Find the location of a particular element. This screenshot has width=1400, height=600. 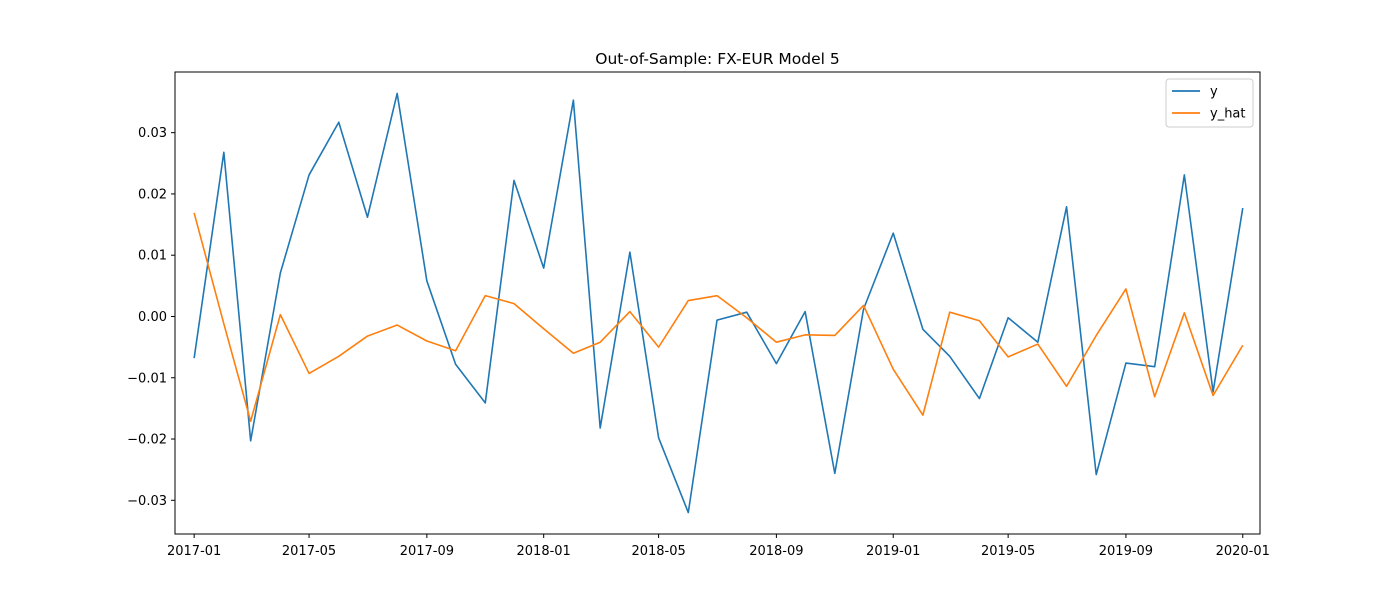

y-tick-label: 0.02 is located at coordinates (152, 194).